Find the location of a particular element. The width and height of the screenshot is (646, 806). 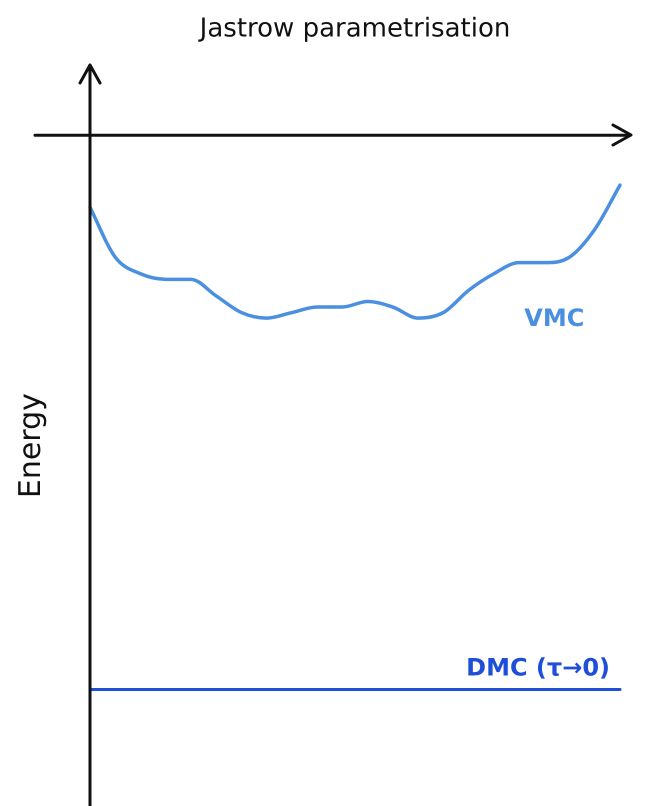

y-axis-title: Energy is located at coordinates (30, 445).